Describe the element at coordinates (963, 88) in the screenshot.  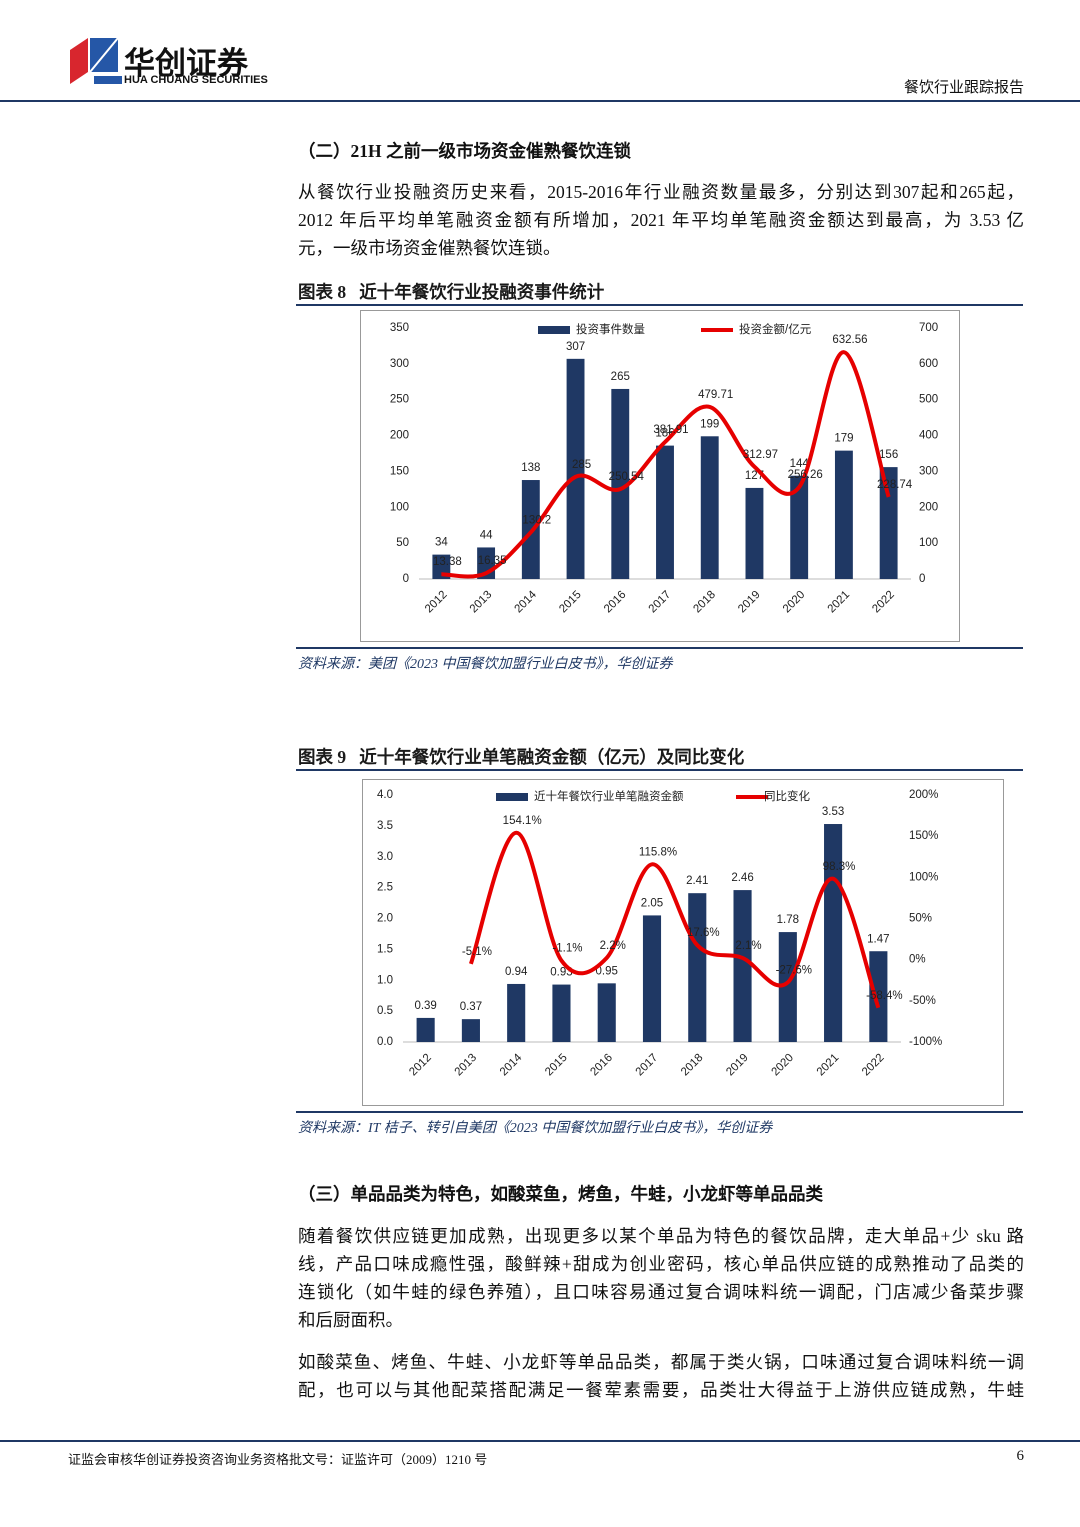
I see `report-name: 餐饮行业跟踪报告` at that location.